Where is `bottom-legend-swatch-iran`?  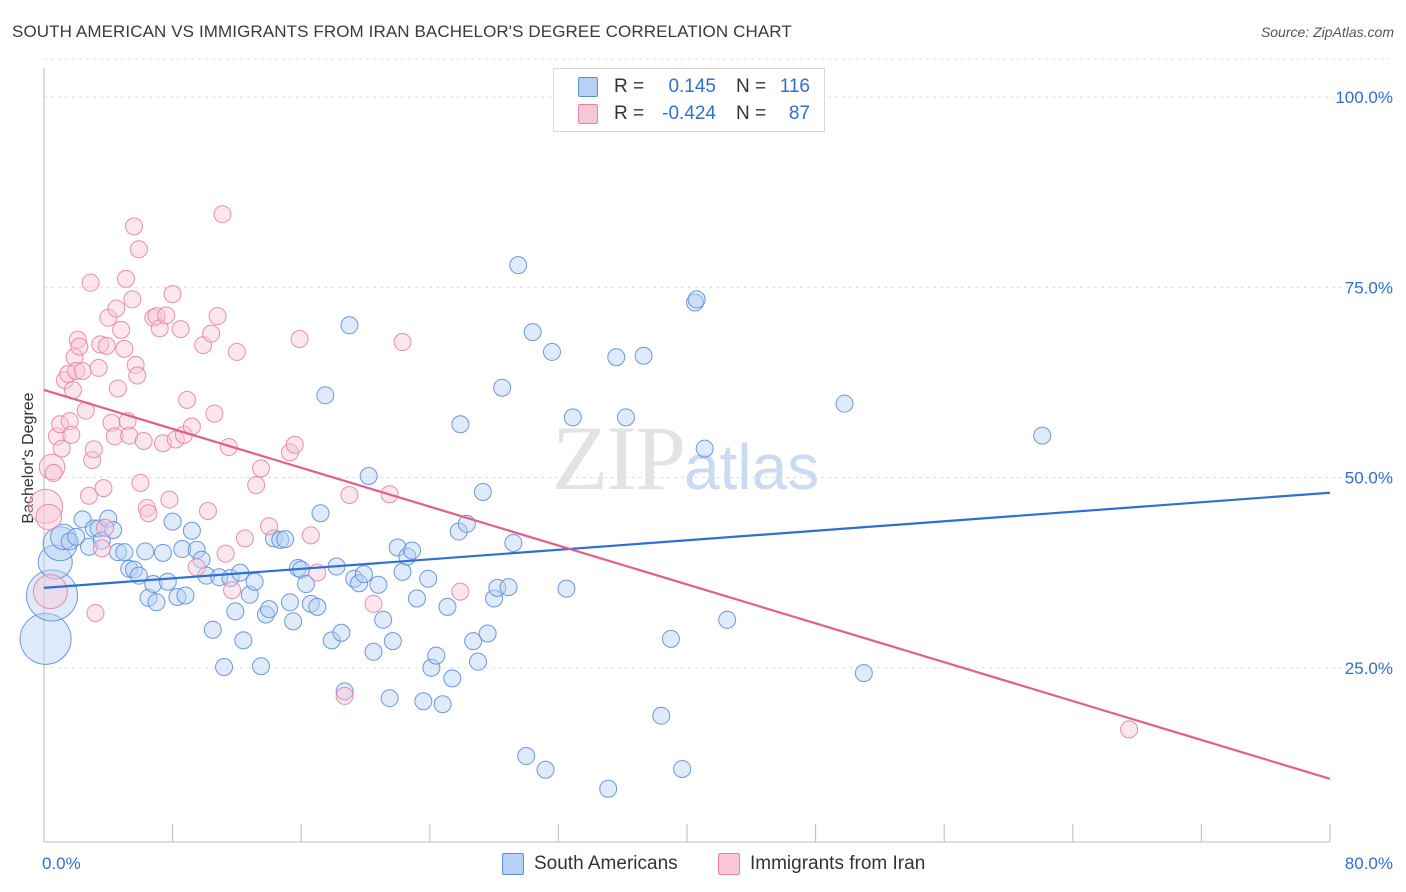 bottom-legend-swatch-iran is located at coordinates (729, 864).